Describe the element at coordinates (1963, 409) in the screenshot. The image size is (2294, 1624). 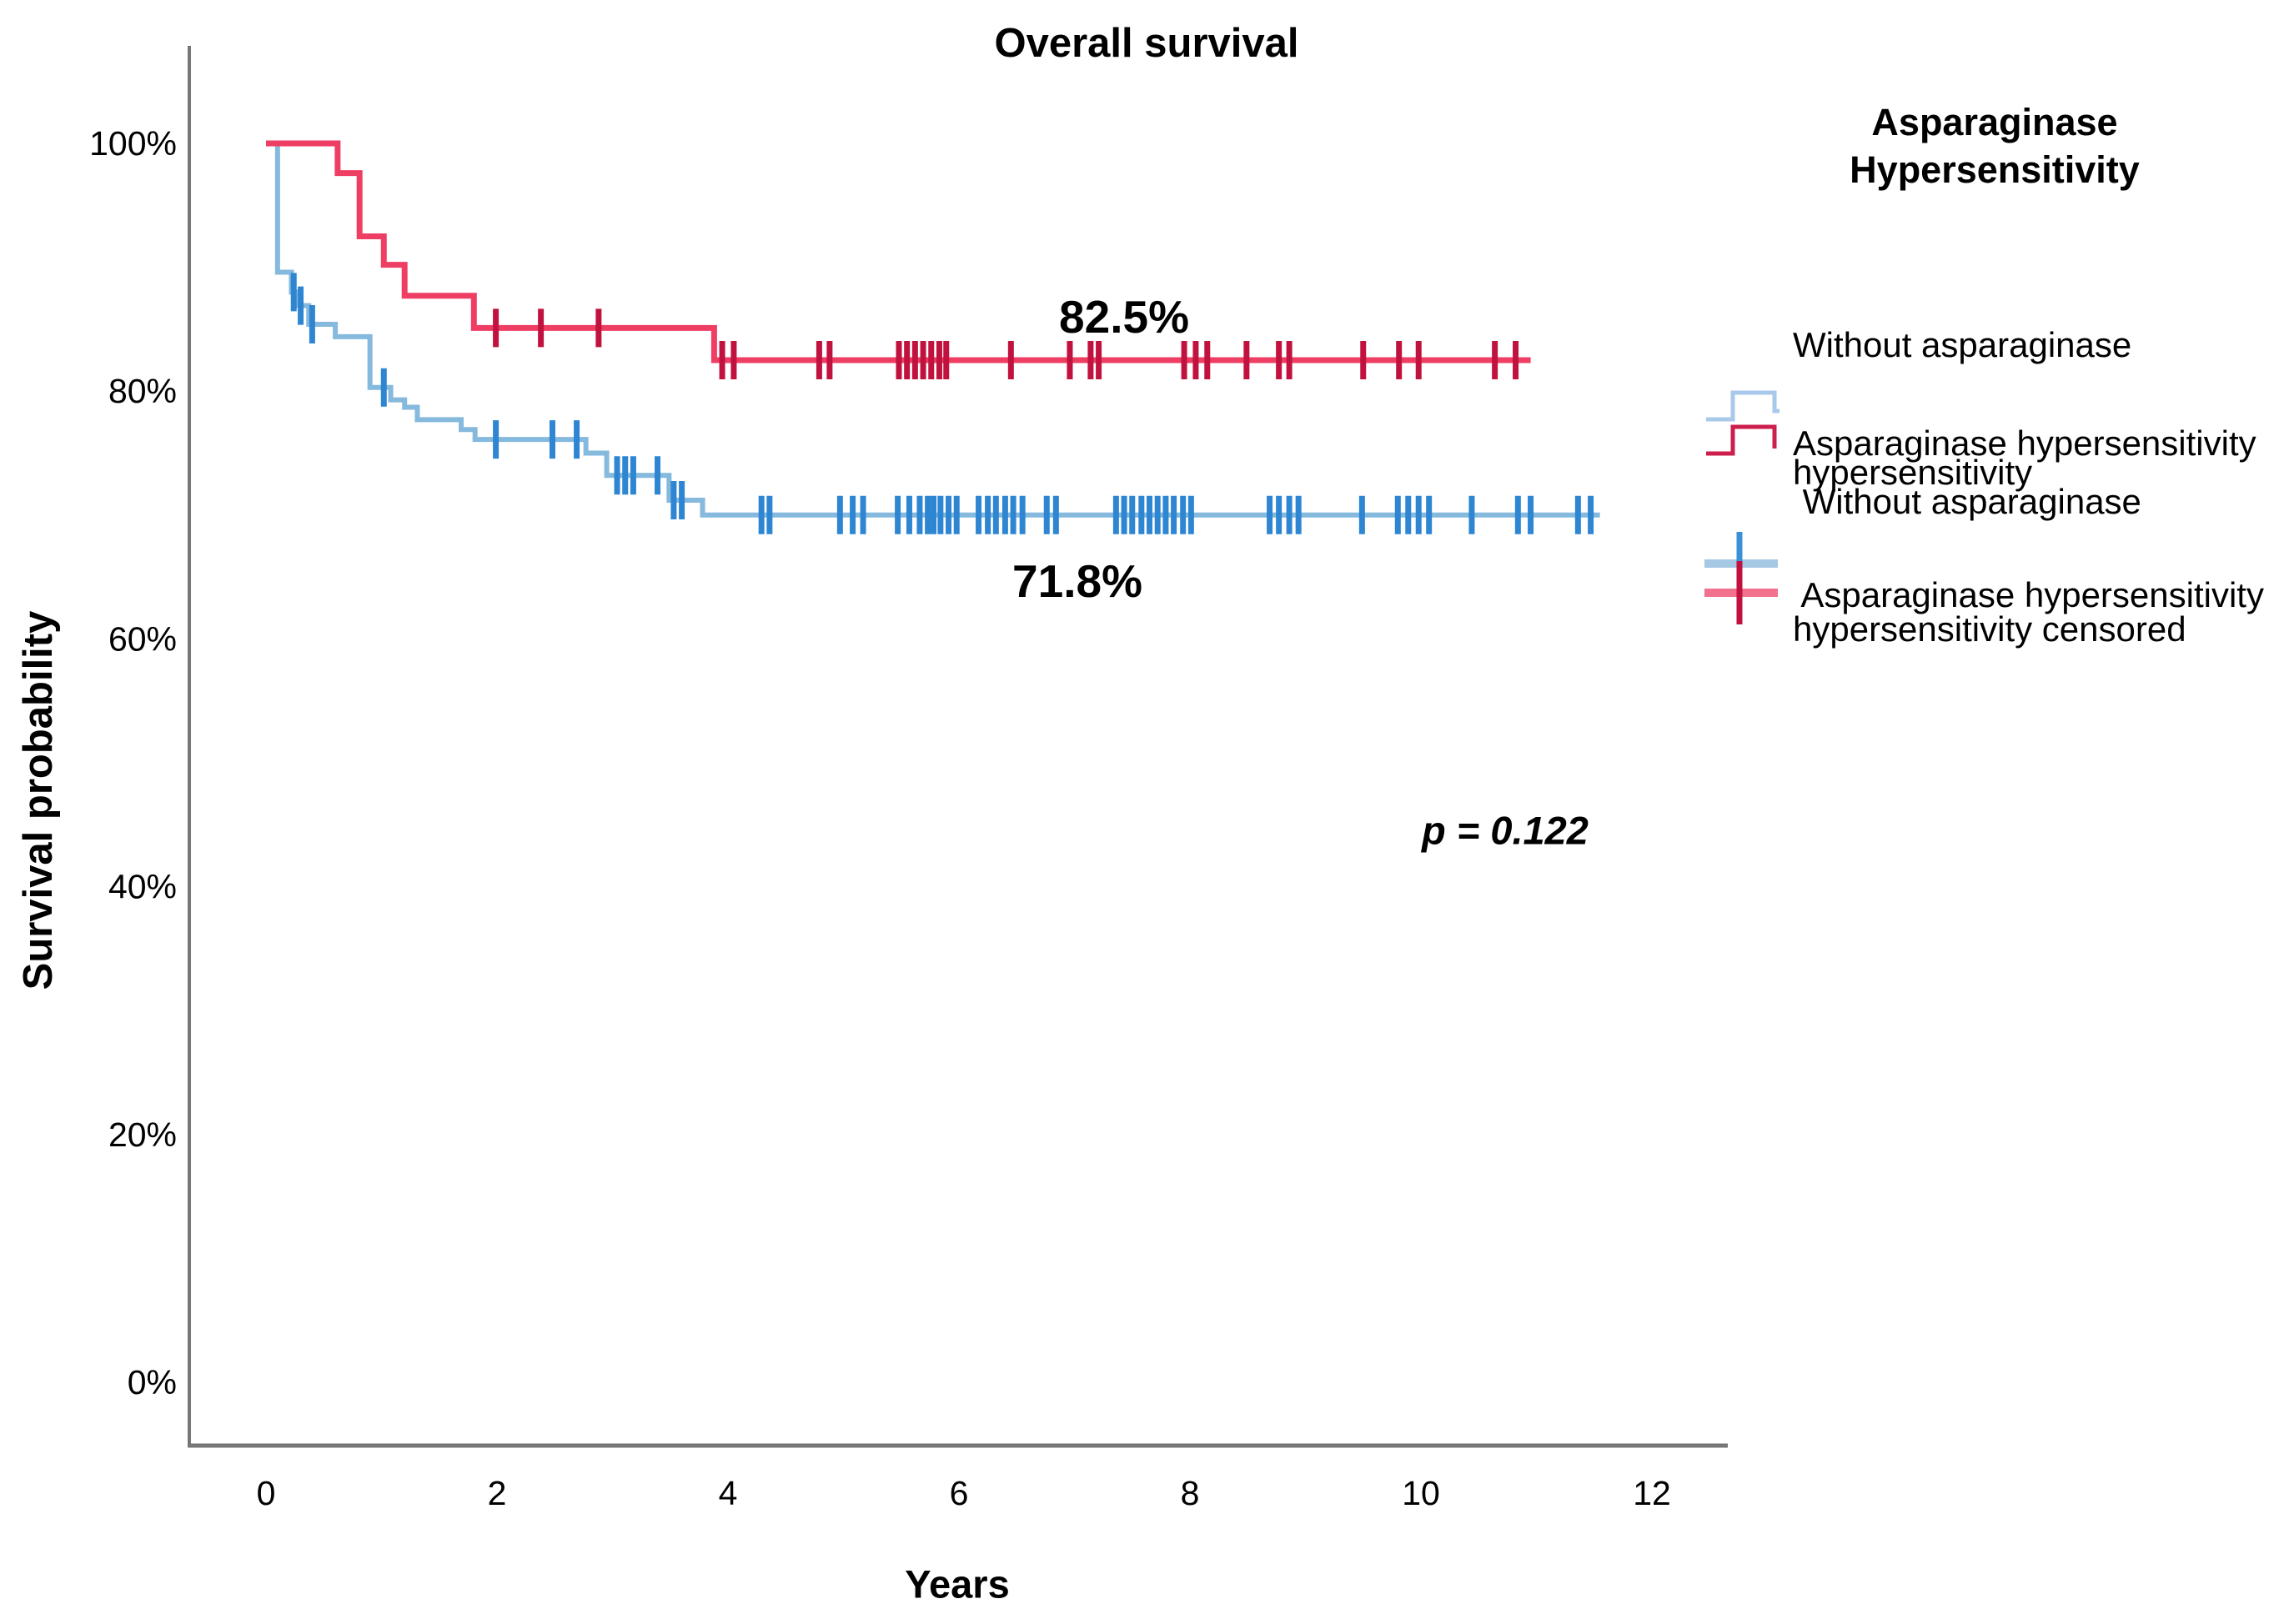
I see `legend-item-label: Without asparaginase hypersensitivity` at that location.